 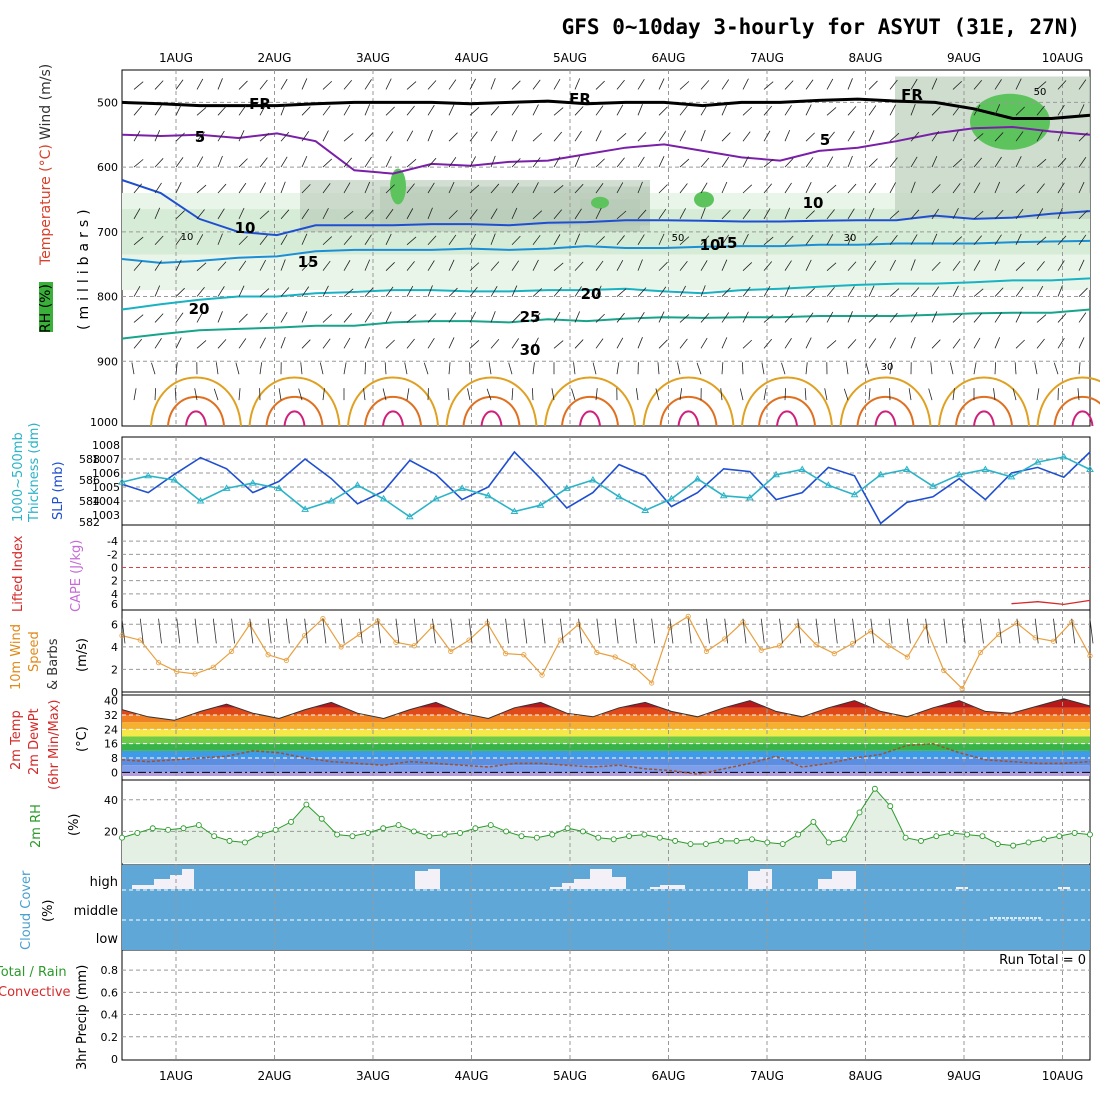 What do you see at coordinates (26, 910) in the screenshot?
I see `ylabel-cloud-cover: Cloud Cover` at bounding box center [26, 910].